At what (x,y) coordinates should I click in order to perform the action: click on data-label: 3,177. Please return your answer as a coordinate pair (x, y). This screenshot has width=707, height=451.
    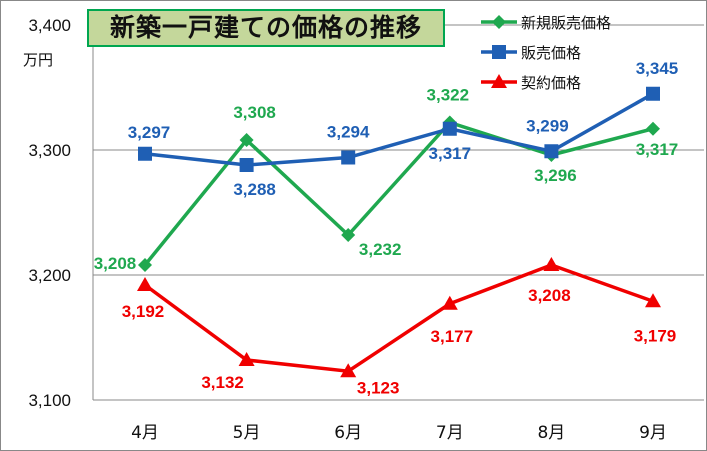
    Looking at the image, I should click on (452, 336).